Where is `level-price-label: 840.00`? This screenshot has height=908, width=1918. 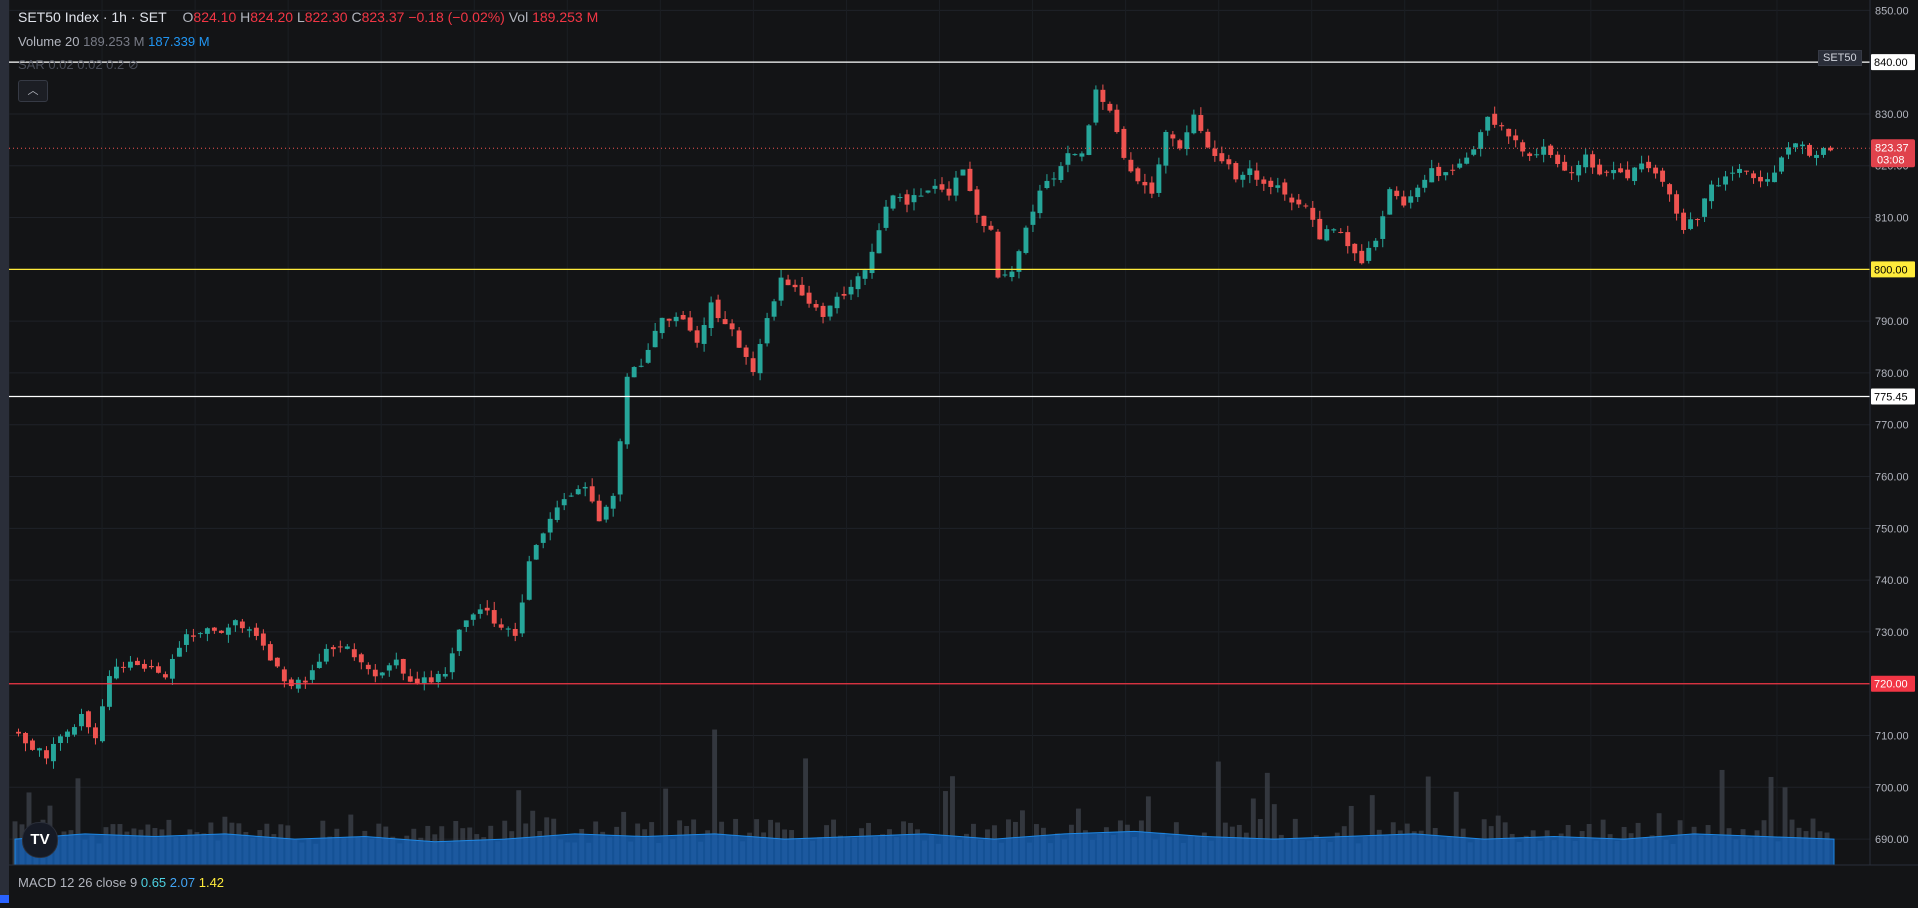
level-price-label: 840.00 is located at coordinates (1891, 63).